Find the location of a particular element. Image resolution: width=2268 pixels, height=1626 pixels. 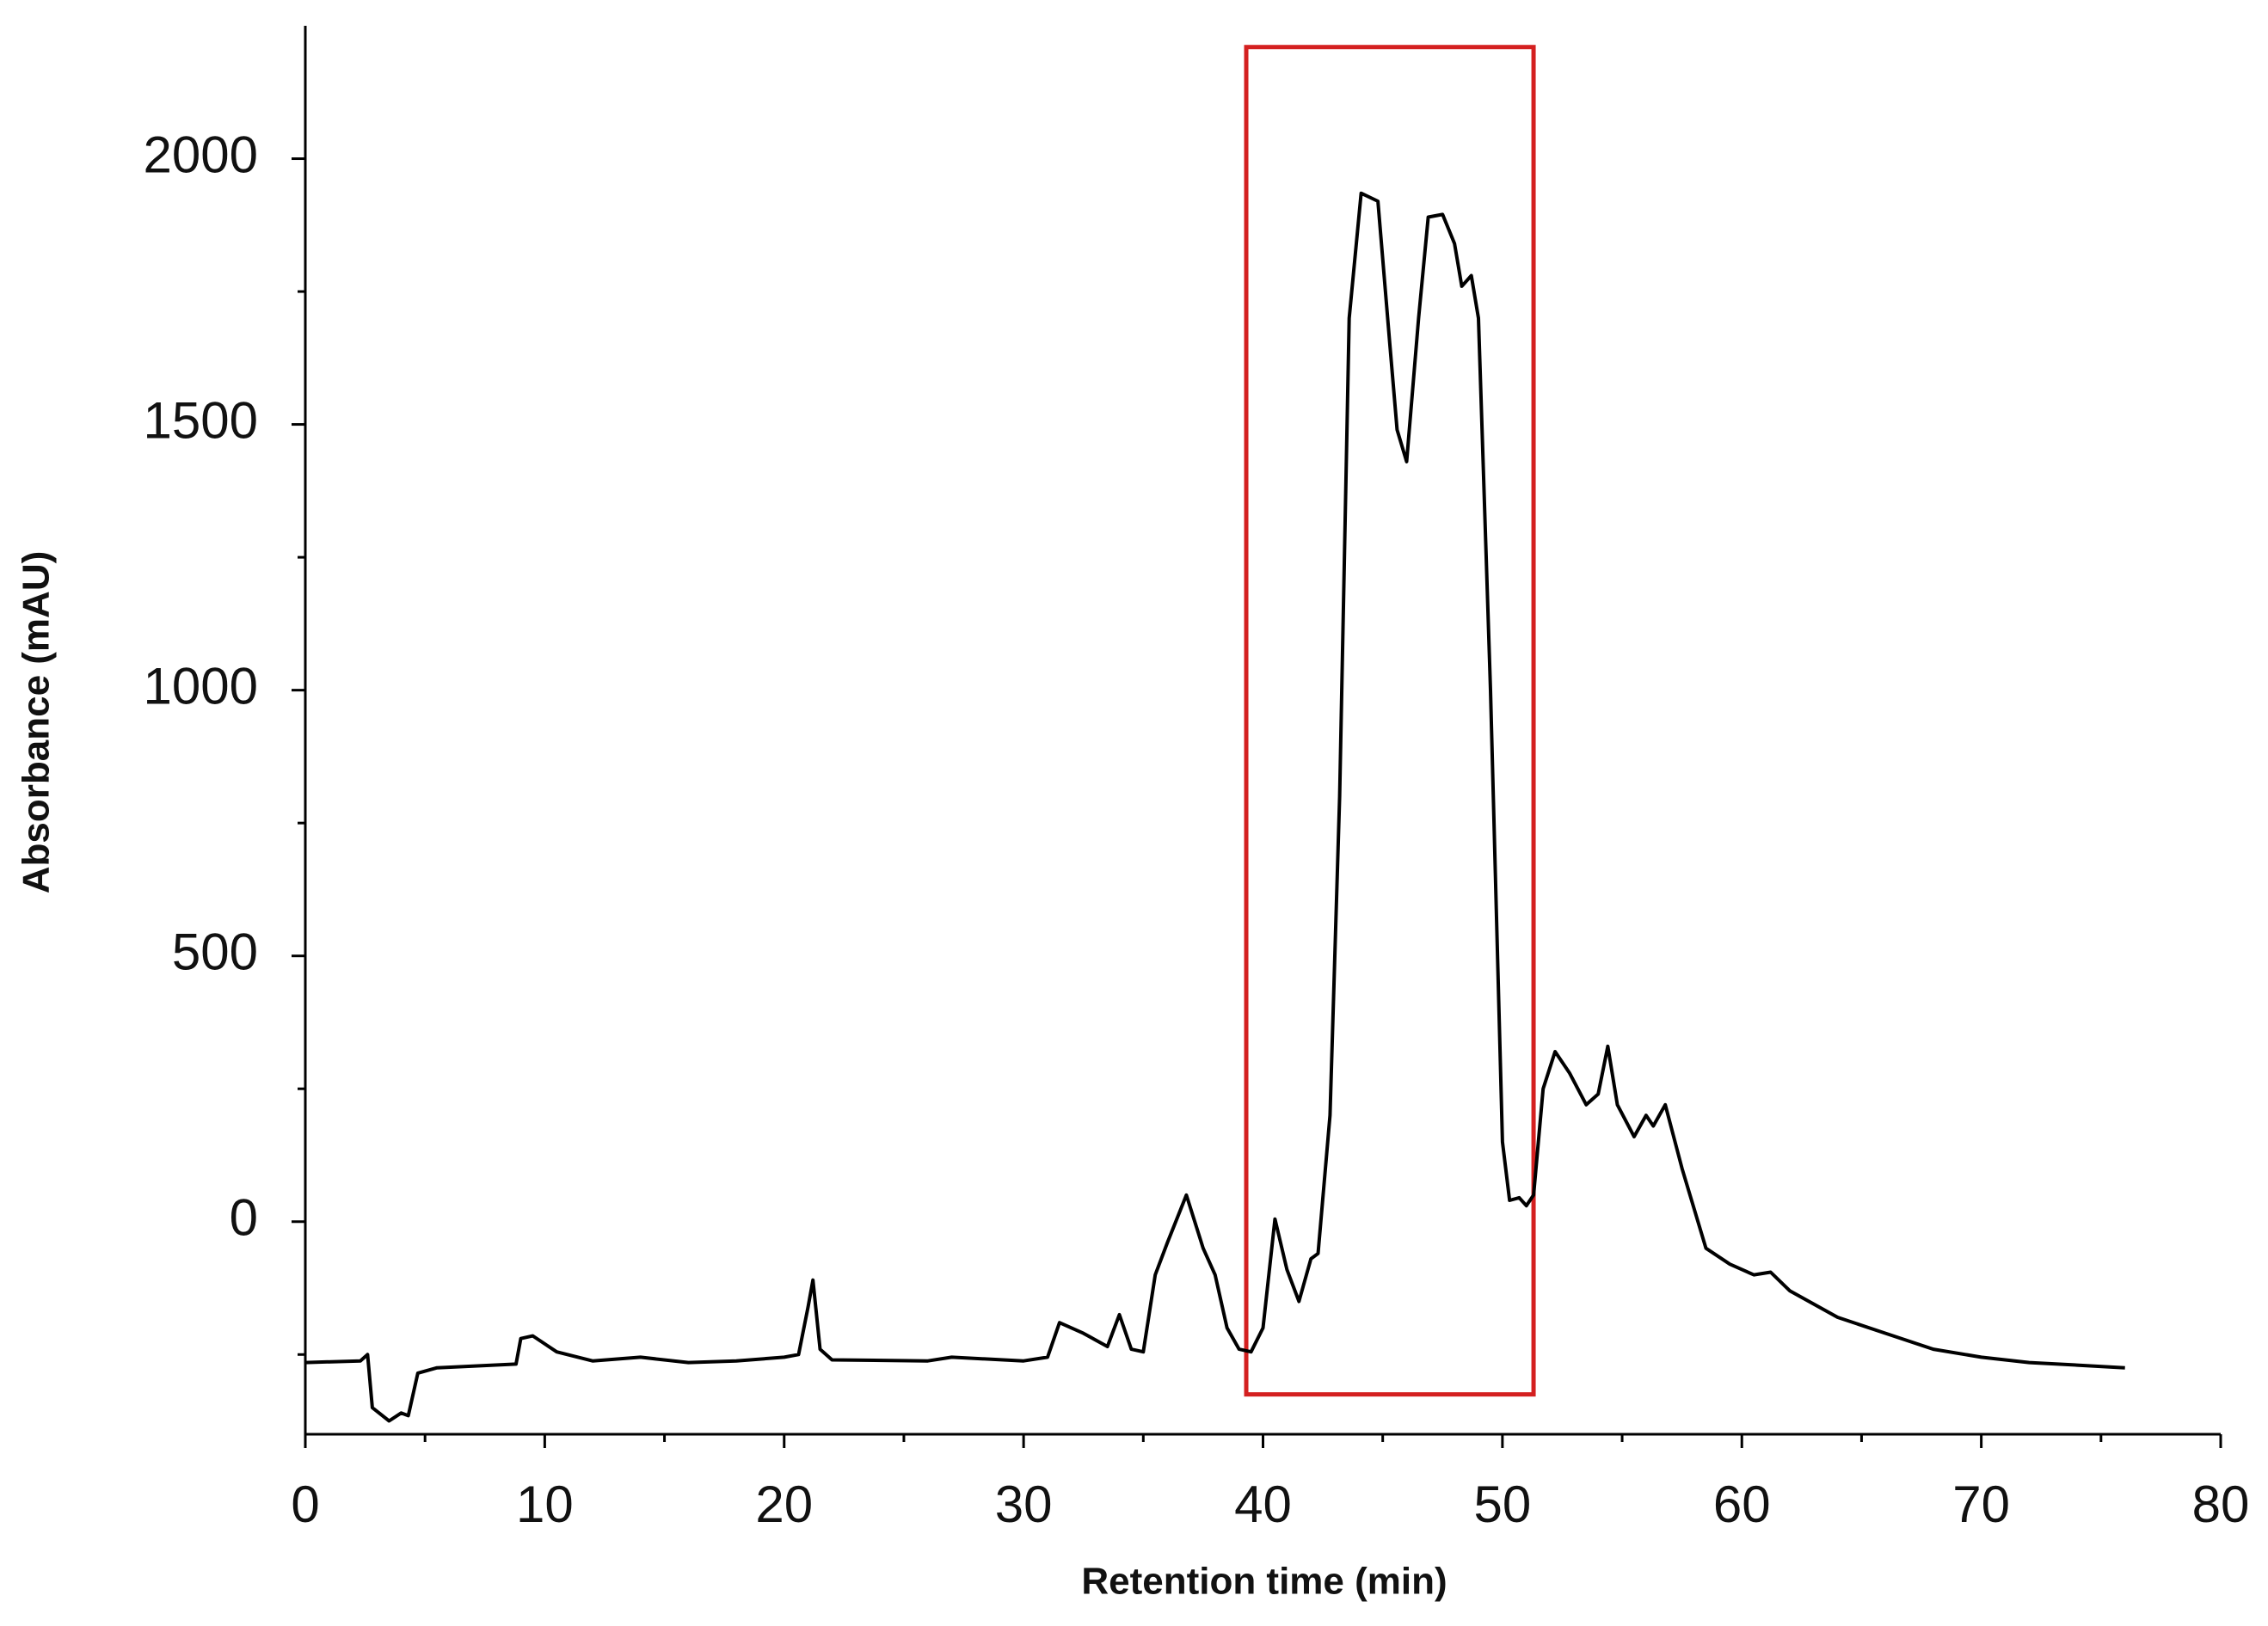

y-tick-label: 500 is located at coordinates (215, 952).